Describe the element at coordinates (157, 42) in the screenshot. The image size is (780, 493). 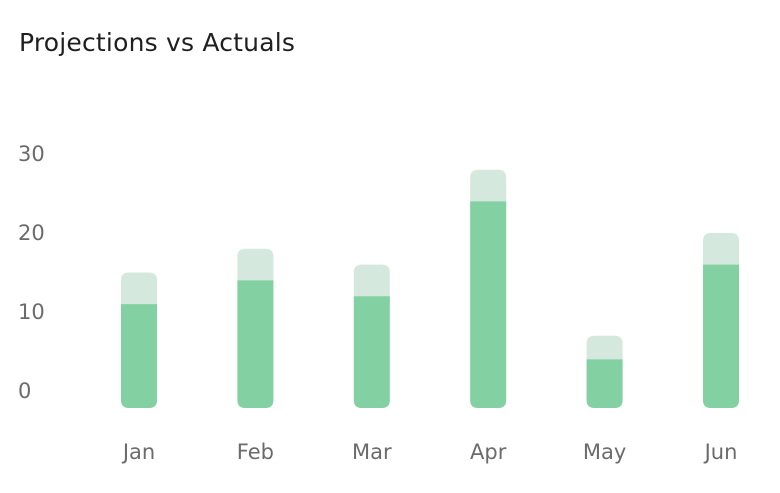
I see `chart-title: Projections vs Actuals` at that location.